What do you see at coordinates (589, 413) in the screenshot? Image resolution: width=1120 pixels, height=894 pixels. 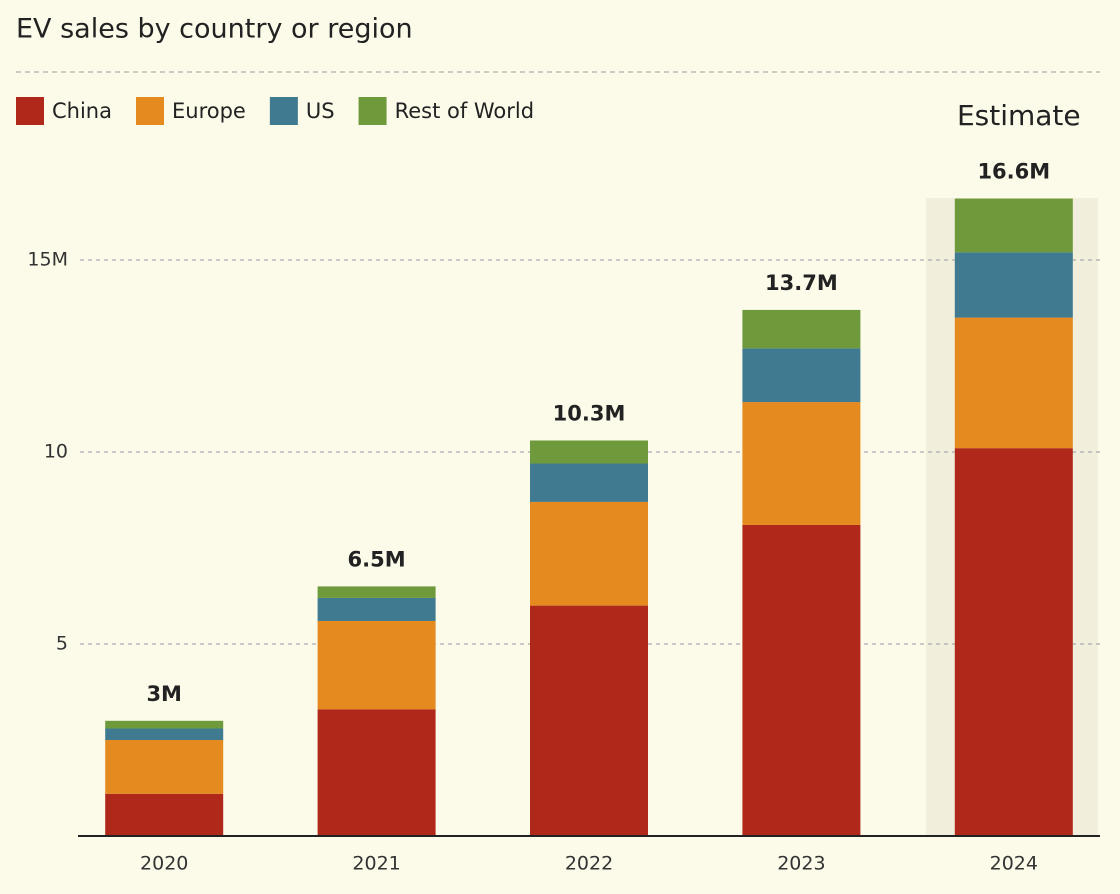 I see `total-label: 10.3M` at bounding box center [589, 413].